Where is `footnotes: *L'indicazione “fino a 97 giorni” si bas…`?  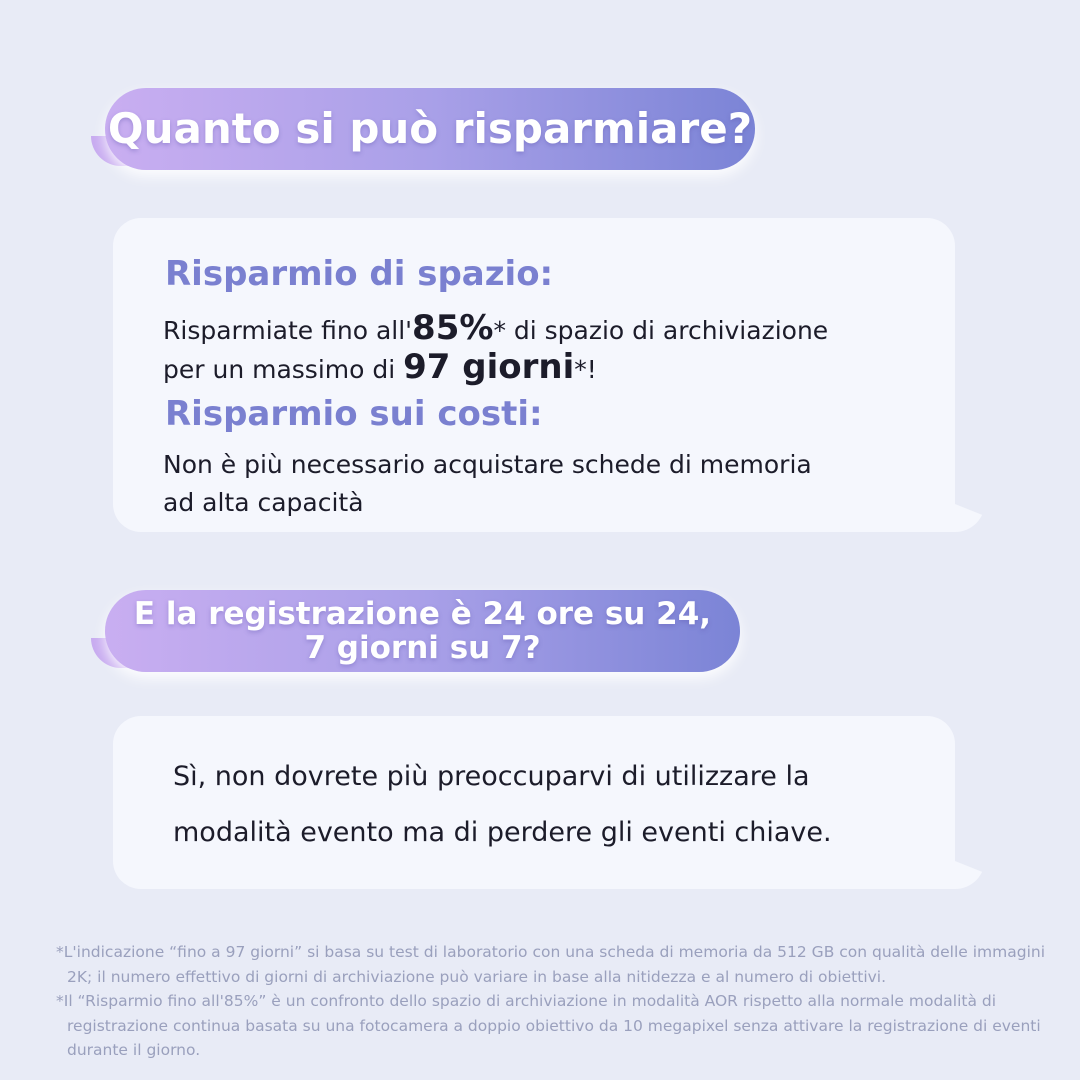
footnotes: *L'indicazione “fino a 97 giorni” si bas… is located at coordinates (556, 1001).